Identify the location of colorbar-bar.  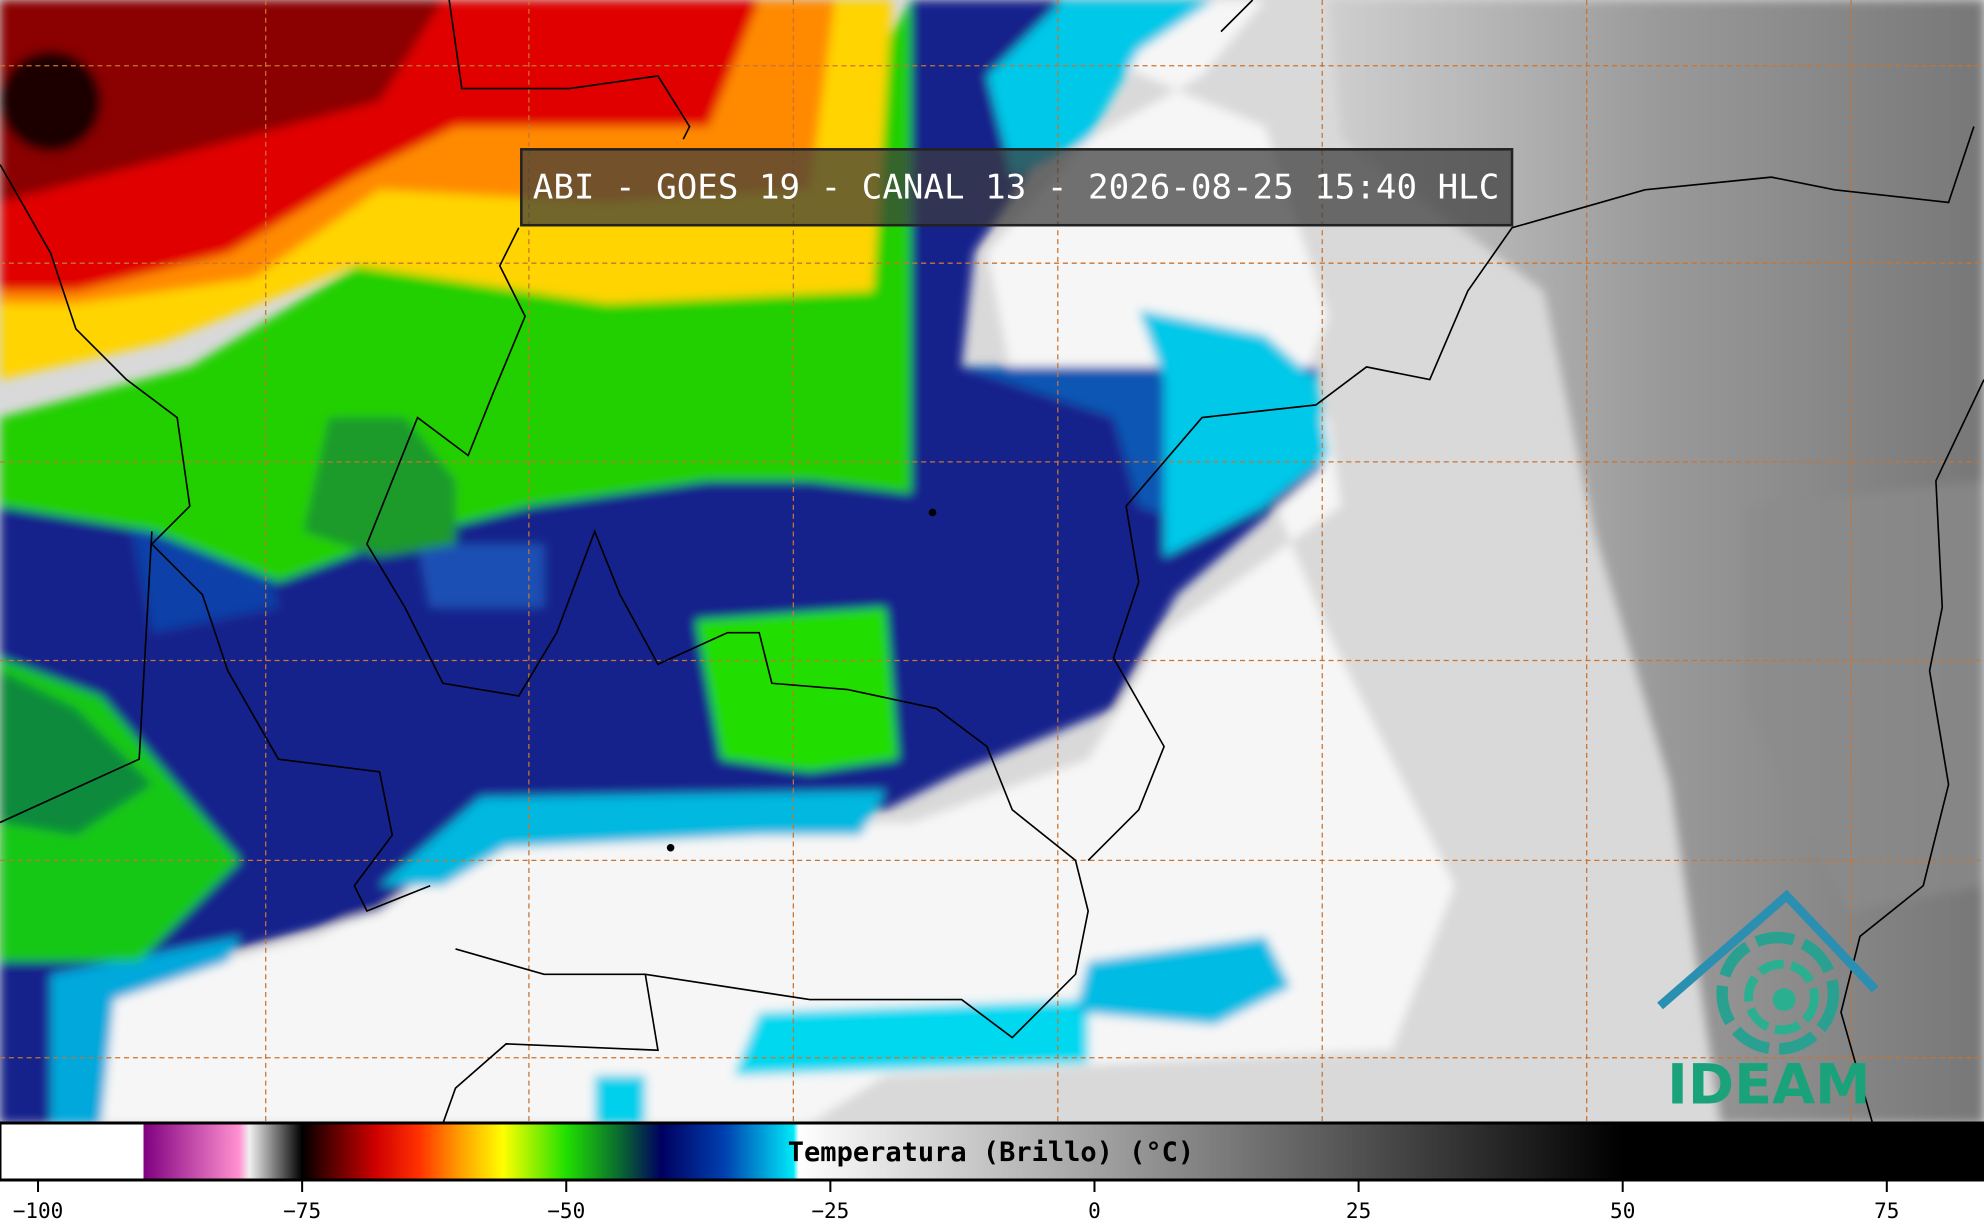
(992, 1151).